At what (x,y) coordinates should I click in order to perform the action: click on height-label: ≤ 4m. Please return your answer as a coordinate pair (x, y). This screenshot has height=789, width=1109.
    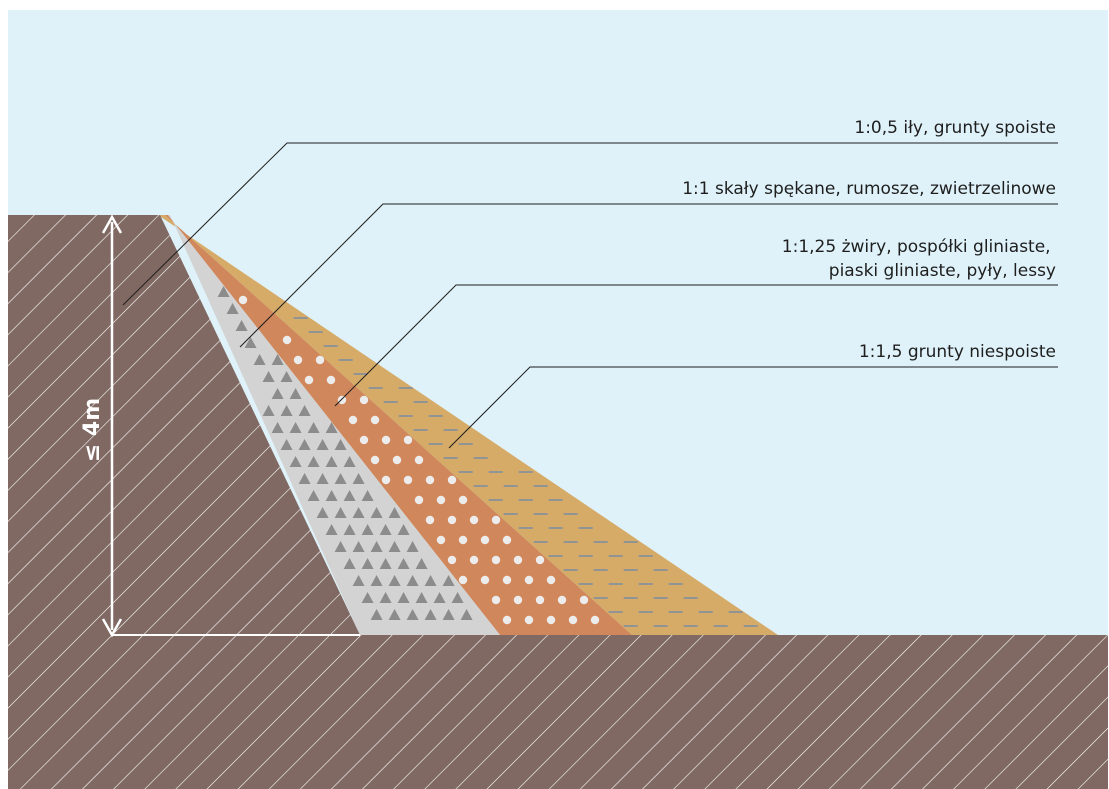
    Looking at the image, I should click on (92, 430).